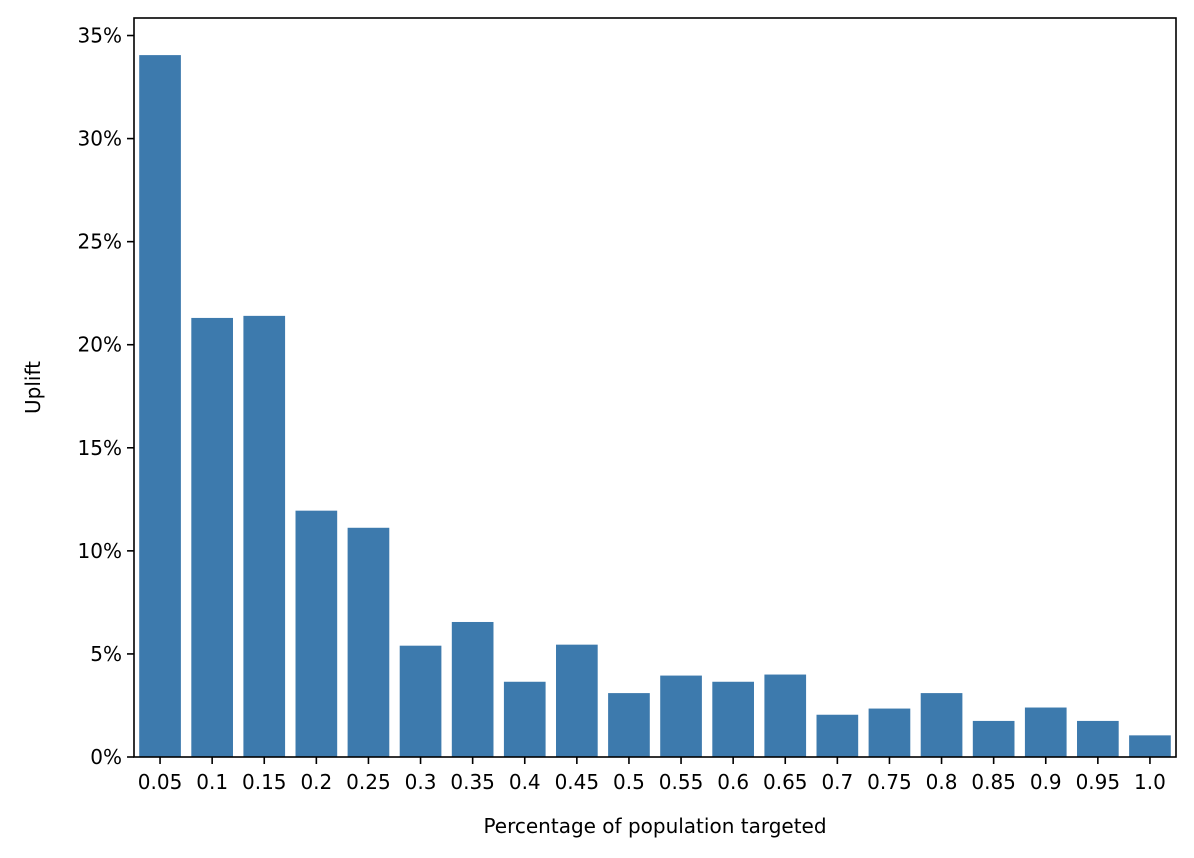 The height and width of the screenshot is (858, 1194). What do you see at coordinates (106, 654) in the screenshot?
I see `y-tick-label: 5%` at bounding box center [106, 654].